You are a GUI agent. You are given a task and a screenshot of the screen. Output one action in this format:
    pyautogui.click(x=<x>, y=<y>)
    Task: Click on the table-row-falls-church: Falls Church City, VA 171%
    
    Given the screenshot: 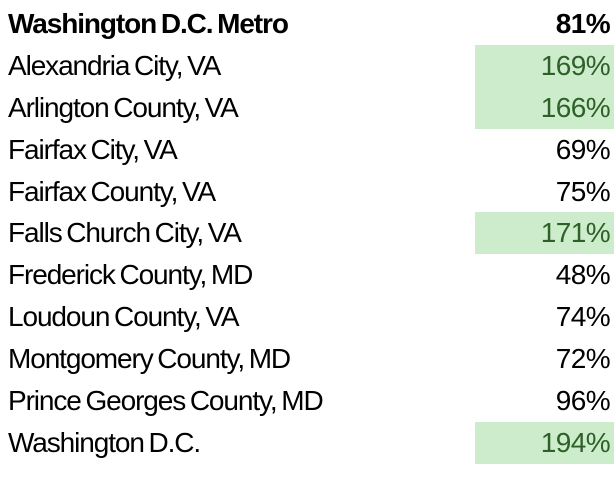 What is the action you would take?
    pyautogui.click(x=307, y=233)
    